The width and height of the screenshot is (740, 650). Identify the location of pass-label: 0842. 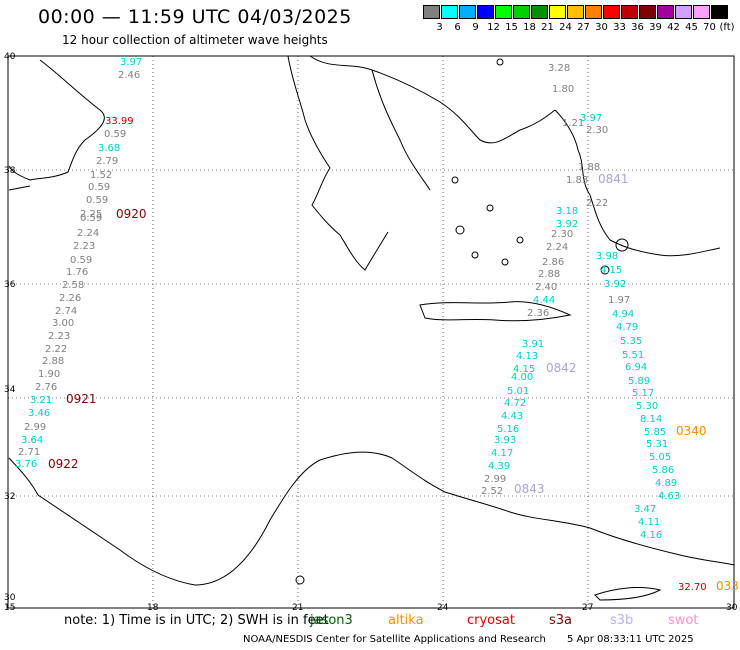
(561, 368).